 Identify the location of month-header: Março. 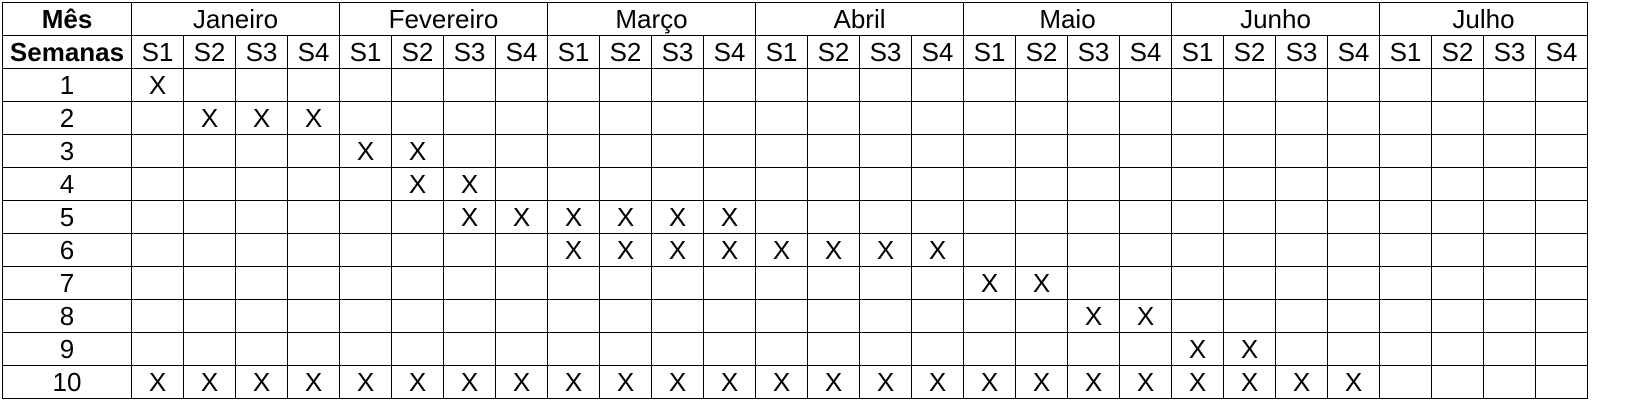
(651, 19).